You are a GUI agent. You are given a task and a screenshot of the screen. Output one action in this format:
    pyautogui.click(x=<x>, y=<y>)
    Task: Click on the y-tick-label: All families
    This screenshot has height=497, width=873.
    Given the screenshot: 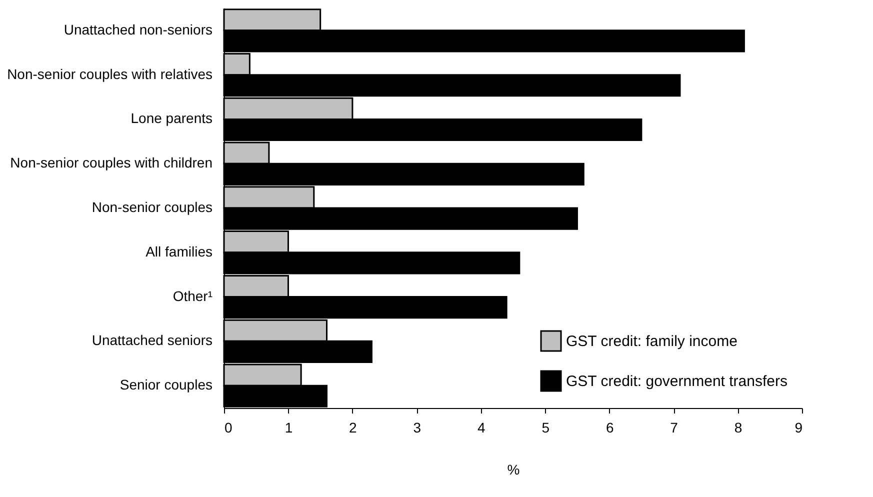 What is the action you would take?
    pyautogui.click(x=179, y=251)
    